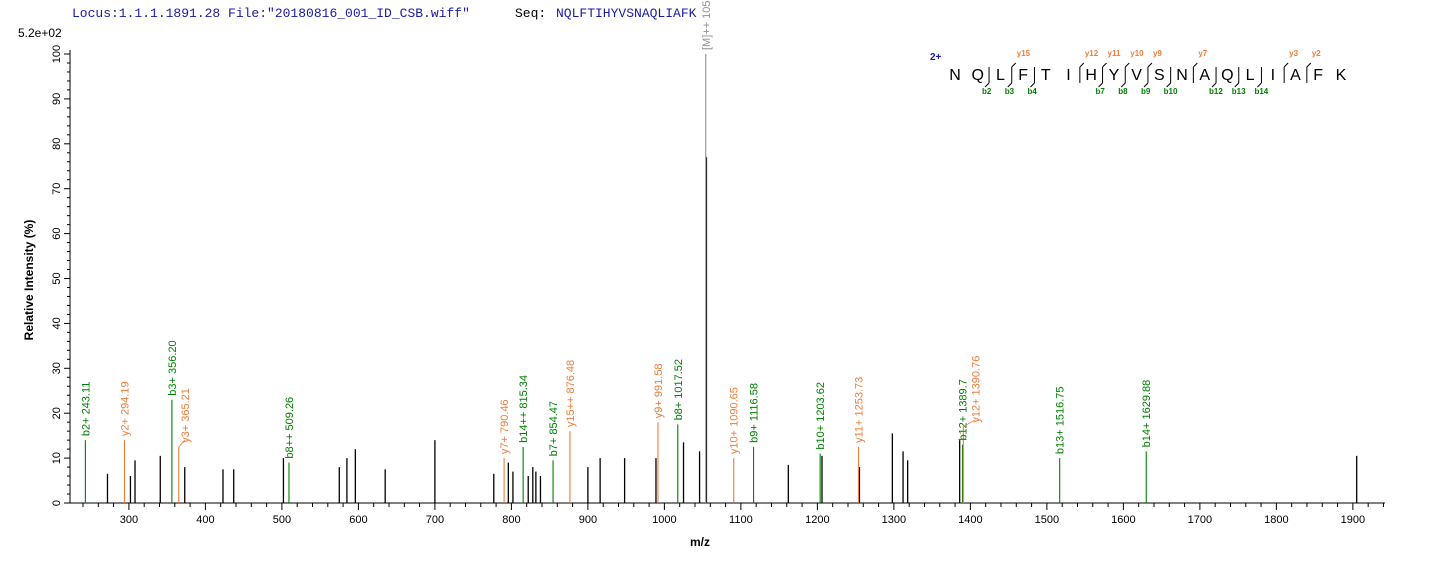 The height and width of the screenshot is (562, 1436). Describe the element at coordinates (571, 393) in the screenshot. I see `peak-label: y15++ 876.48` at that location.